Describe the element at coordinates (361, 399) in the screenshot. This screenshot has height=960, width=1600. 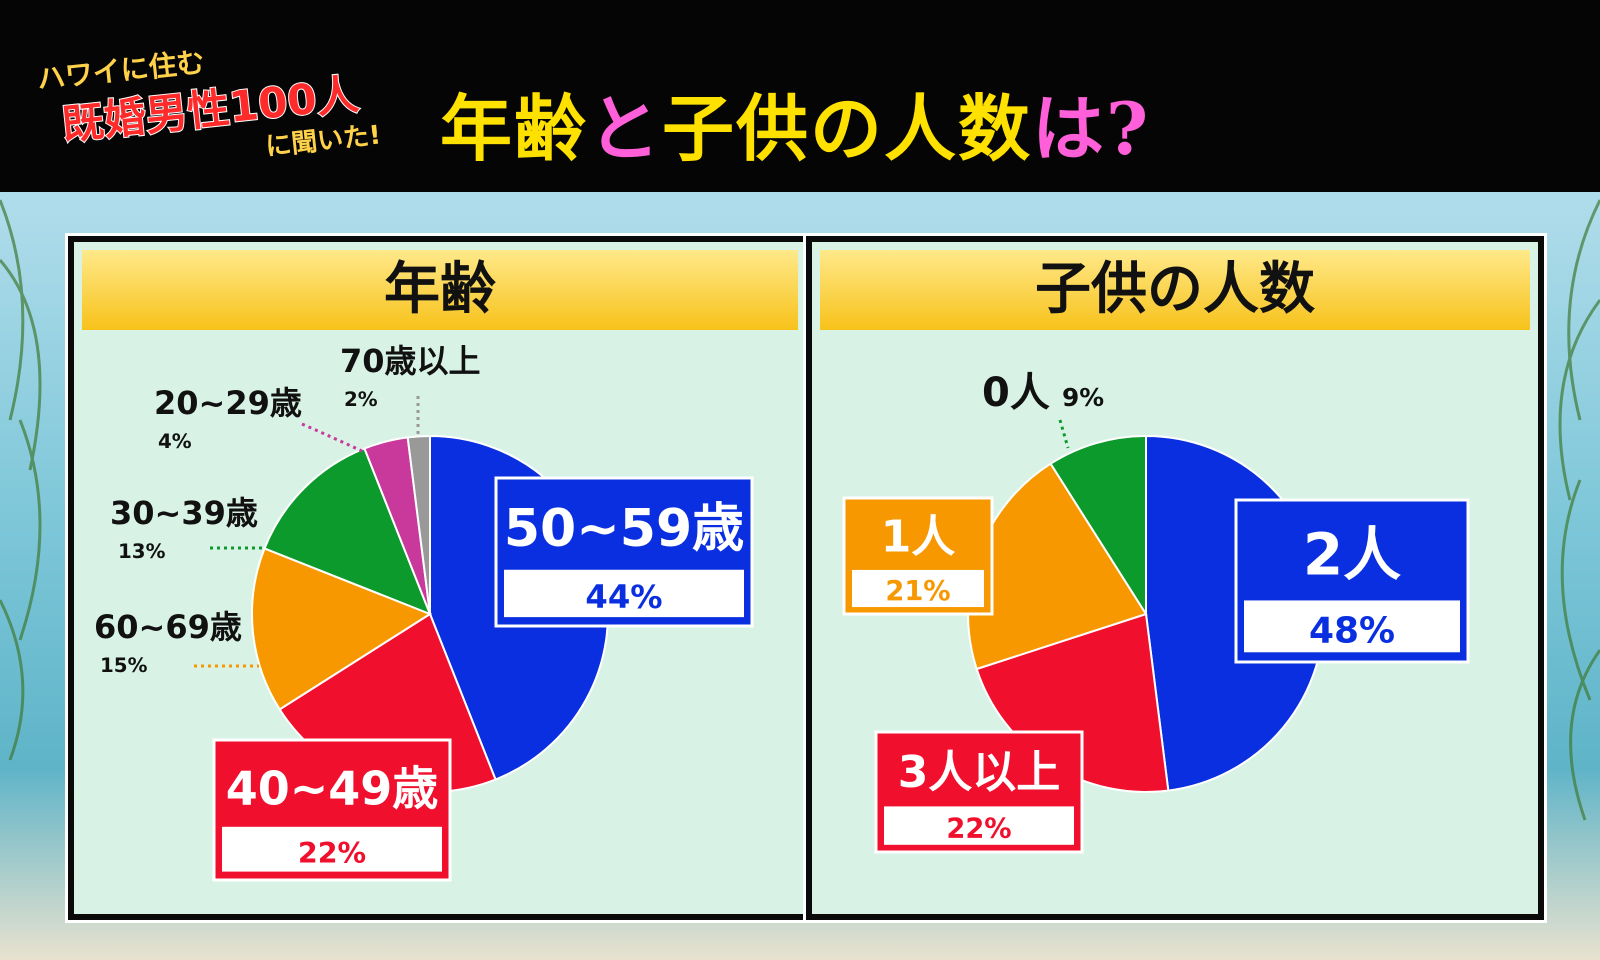
I see `age-value-label-5: 2%` at that location.